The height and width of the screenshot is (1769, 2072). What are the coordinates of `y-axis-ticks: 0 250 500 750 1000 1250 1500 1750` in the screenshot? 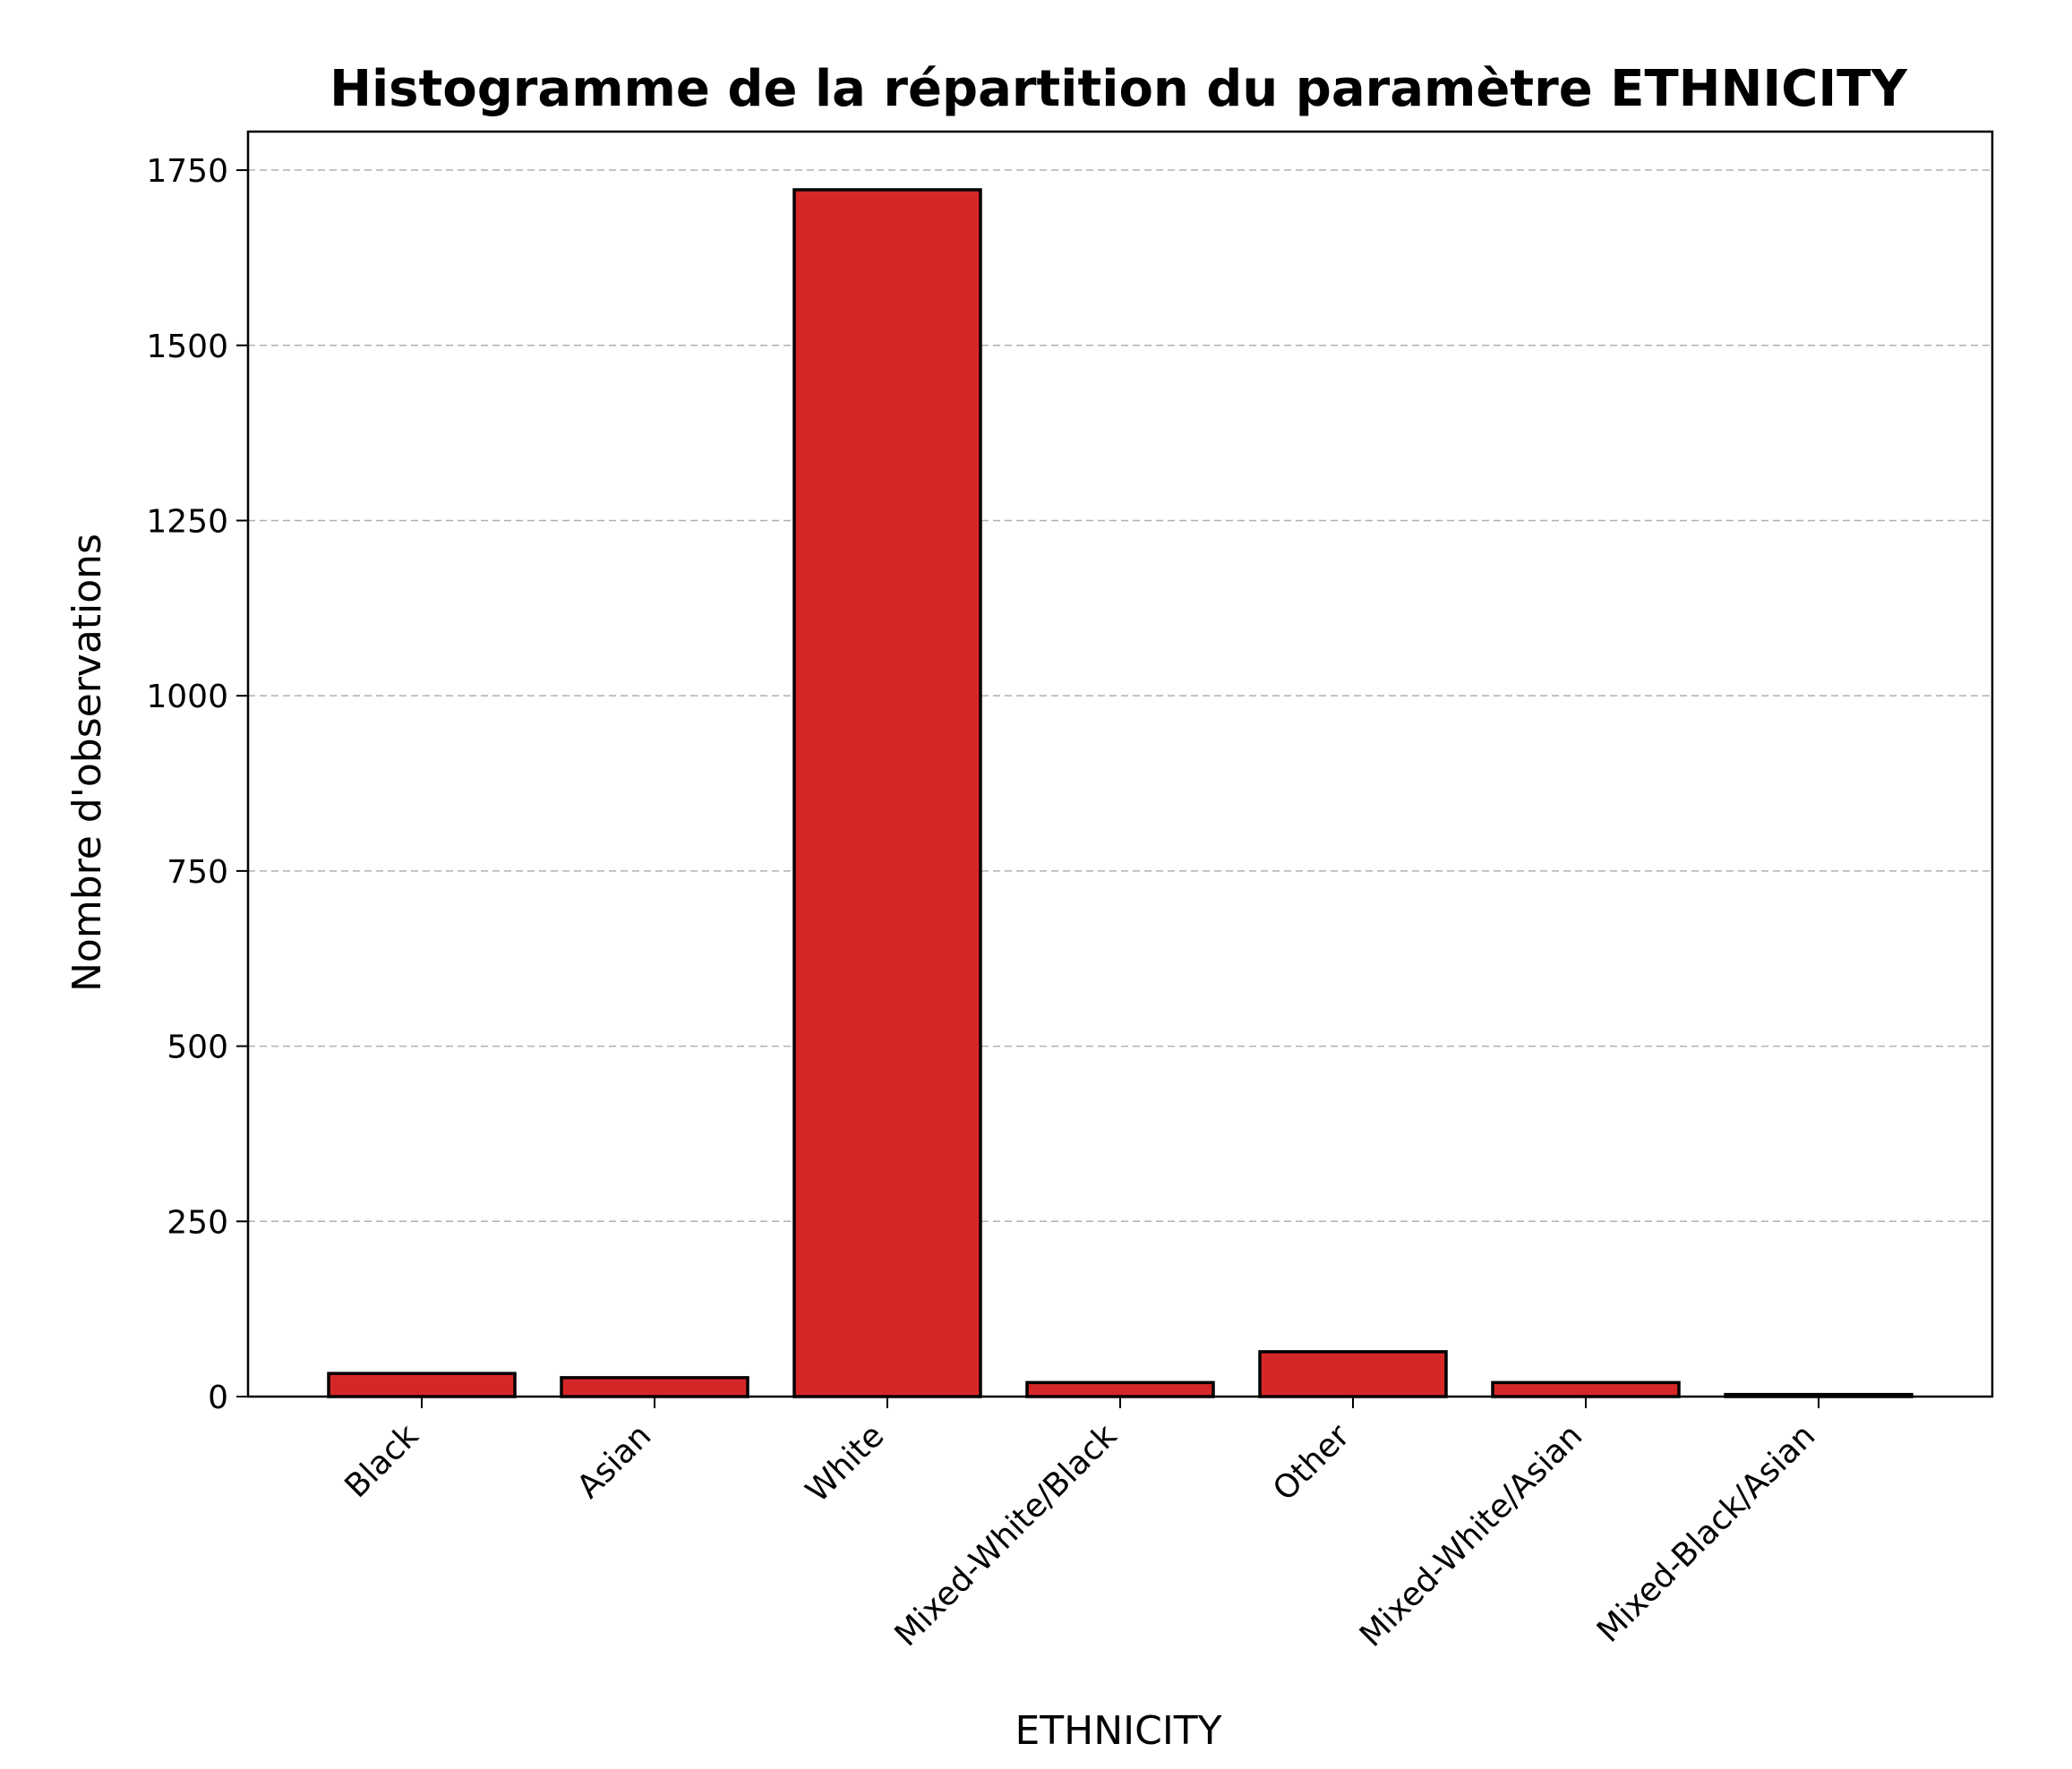 It's located at (197, 784).